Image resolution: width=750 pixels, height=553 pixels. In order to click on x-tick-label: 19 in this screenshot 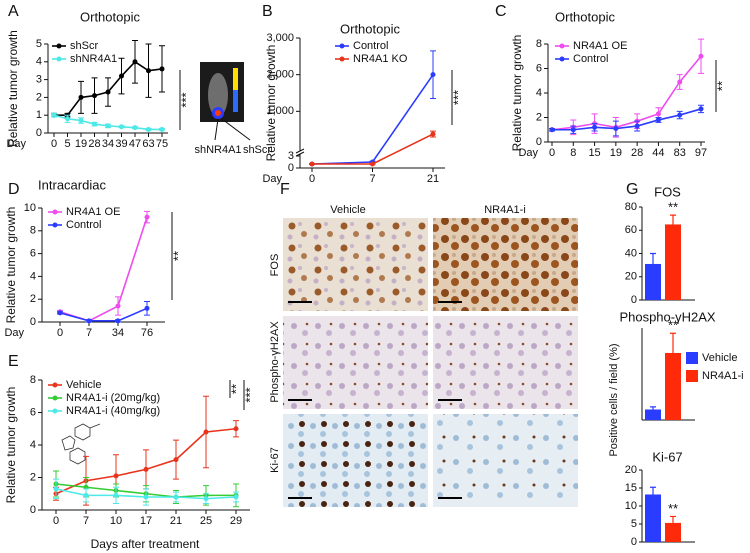, I will do `click(616, 153)`.